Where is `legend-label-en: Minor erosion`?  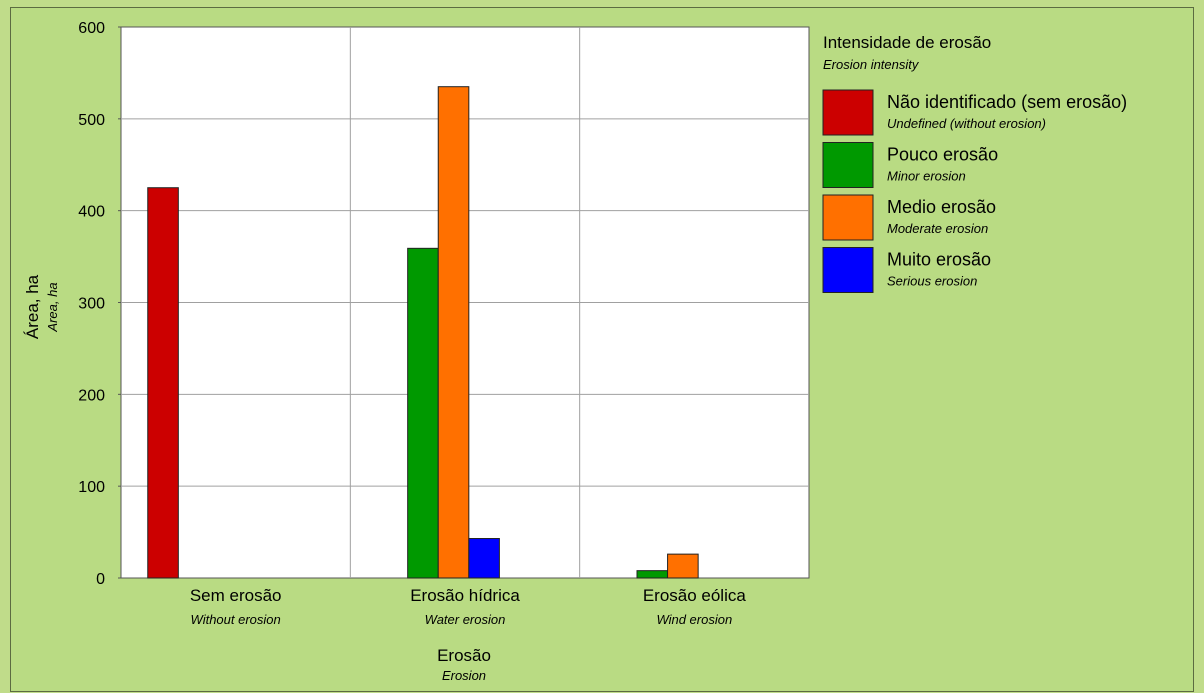 legend-label-en: Minor erosion is located at coordinates (926, 176).